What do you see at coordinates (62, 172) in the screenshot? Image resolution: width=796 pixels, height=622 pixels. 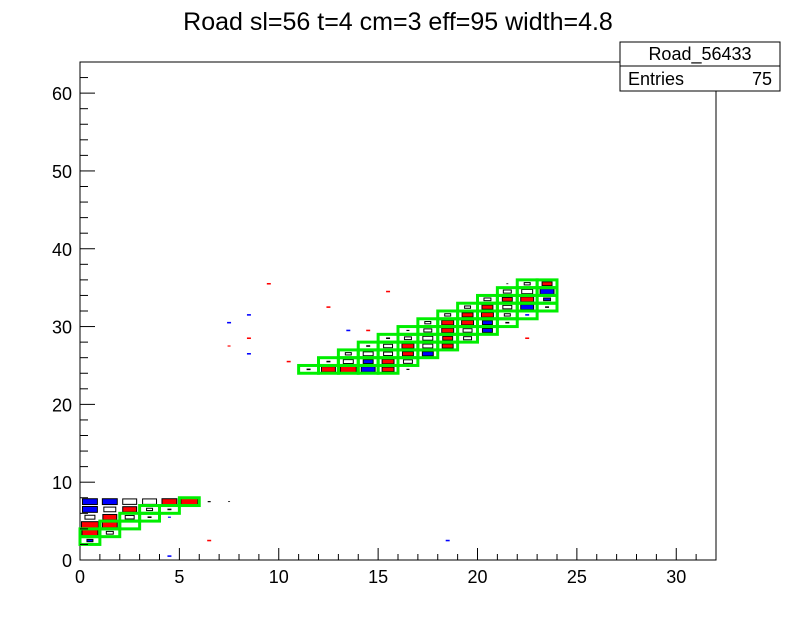 I see `y-tick-label: 50` at bounding box center [62, 172].